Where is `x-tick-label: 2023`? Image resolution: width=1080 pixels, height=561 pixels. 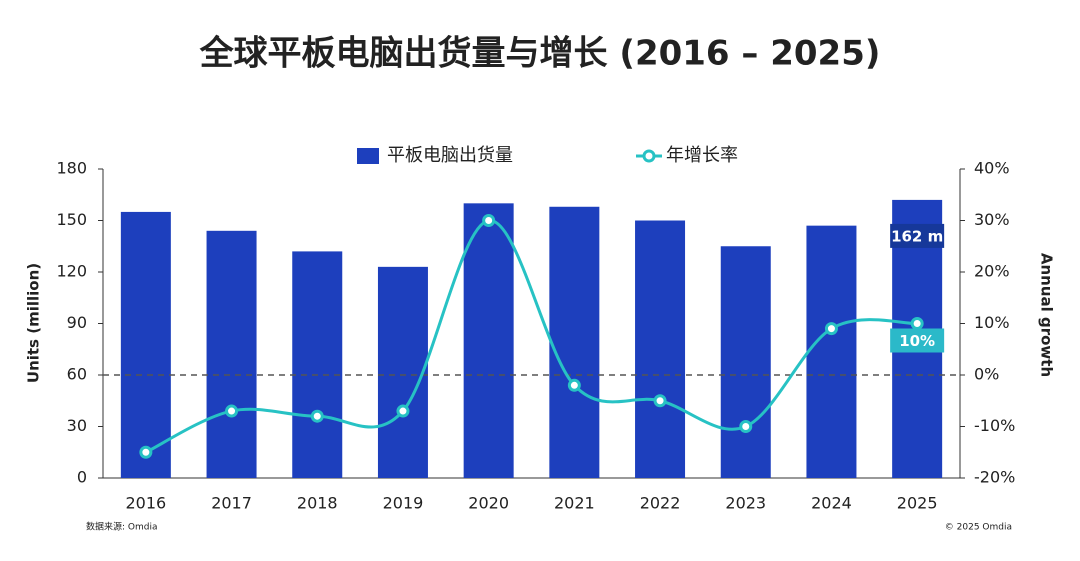
x-tick-label: 2023 is located at coordinates (745, 503).